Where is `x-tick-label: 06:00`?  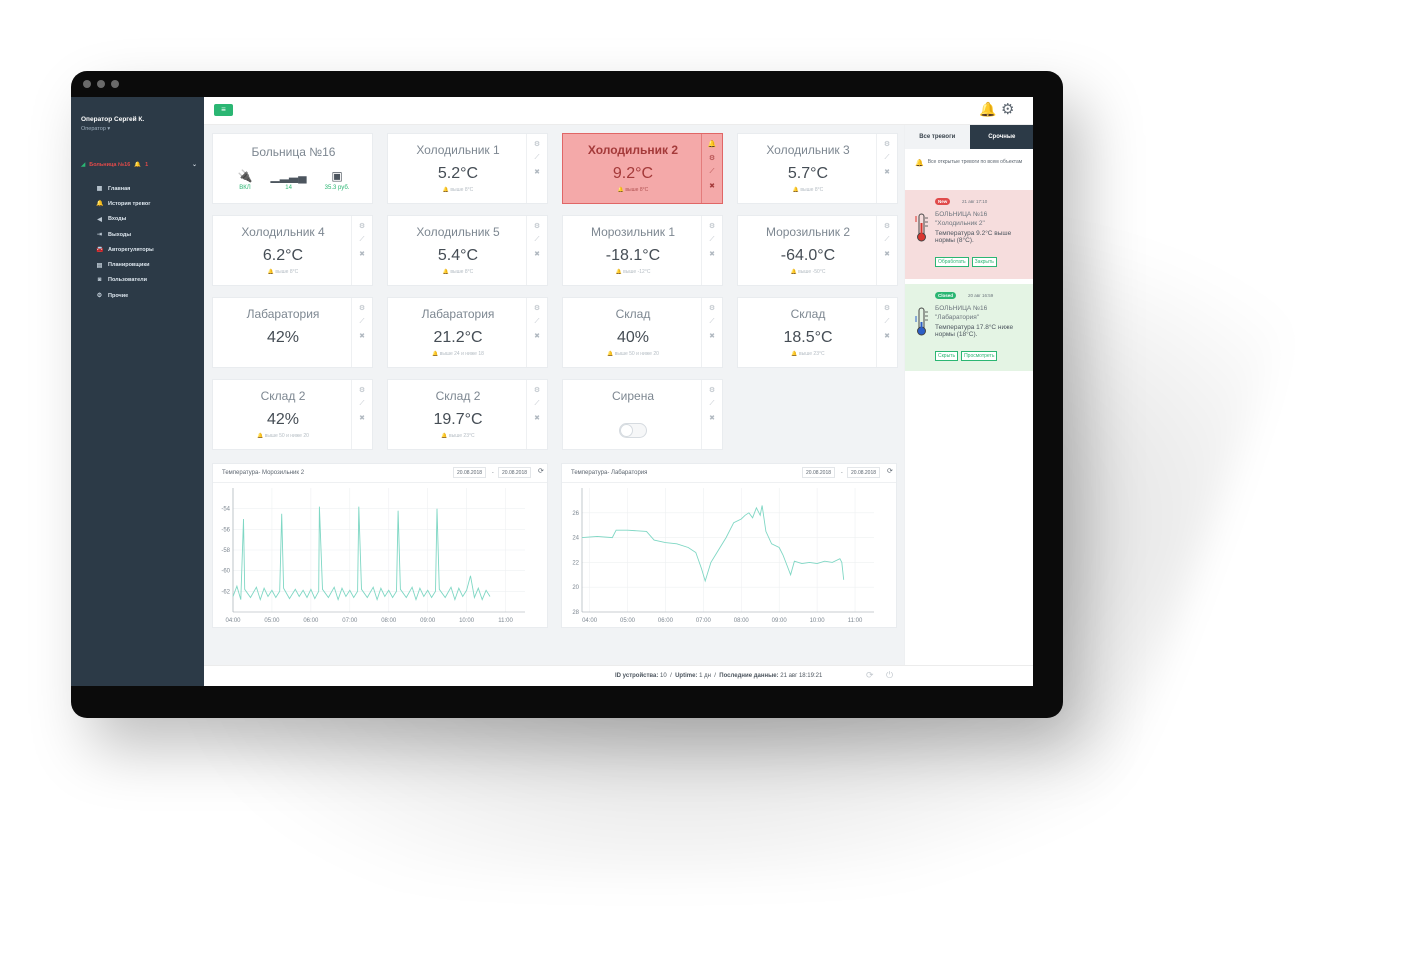
x-tick-label: 06:00 is located at coordinates (311, 621).